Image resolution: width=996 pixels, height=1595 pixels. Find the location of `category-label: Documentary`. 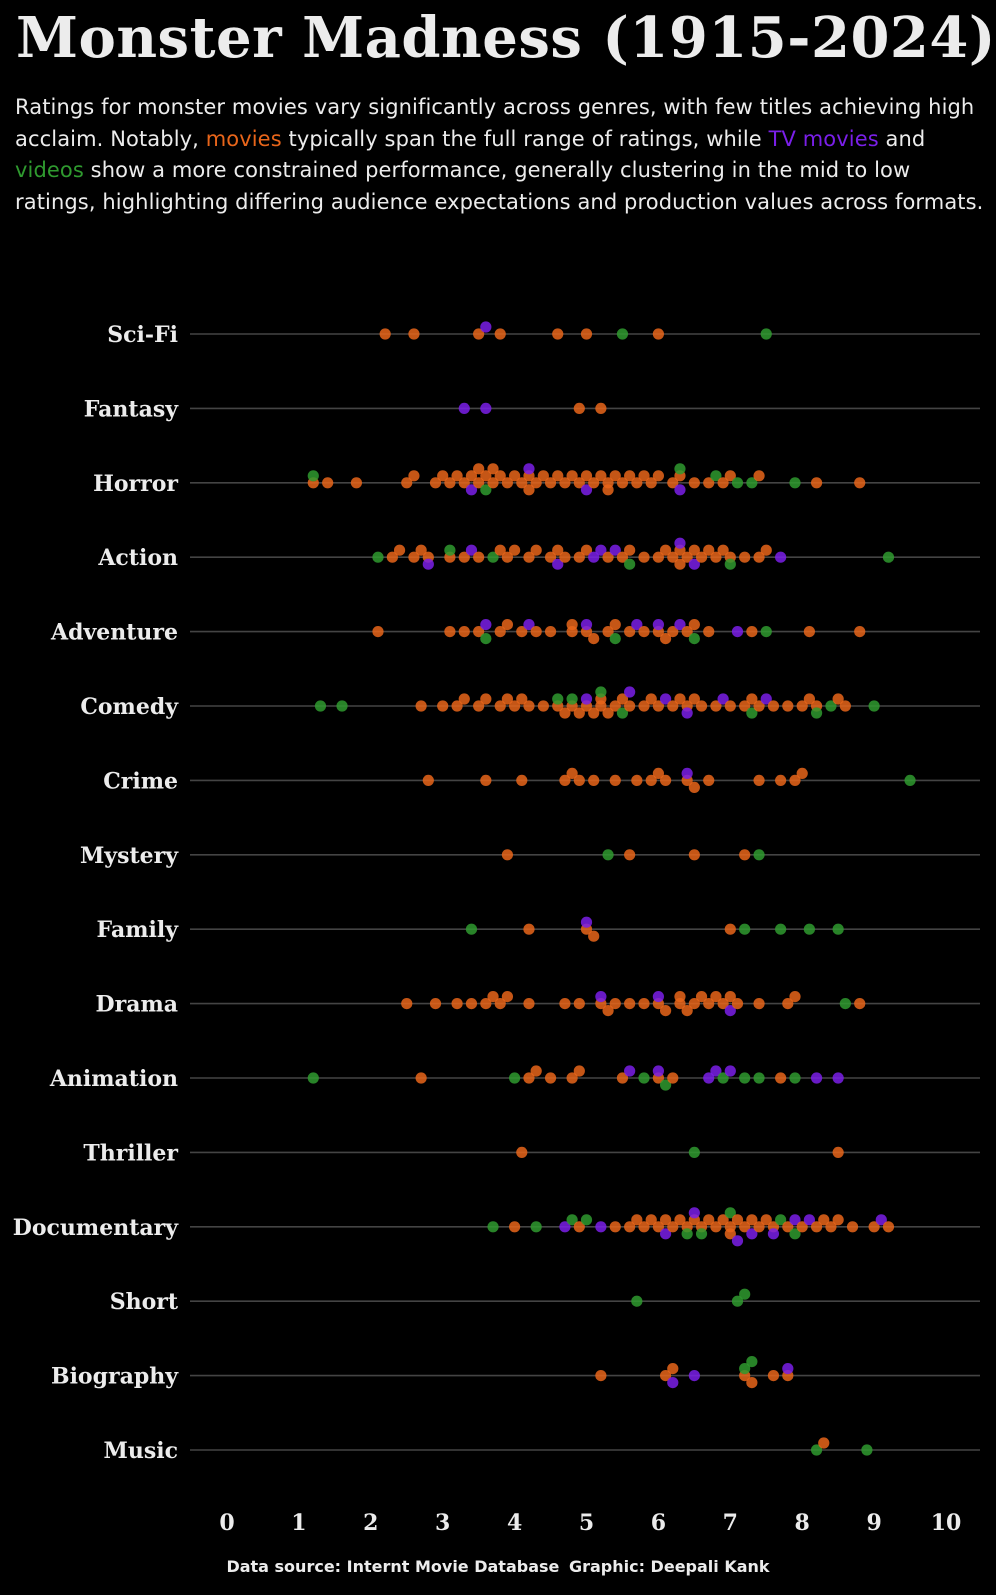

category-label: Documentary is located at coordinates (96, 1228).